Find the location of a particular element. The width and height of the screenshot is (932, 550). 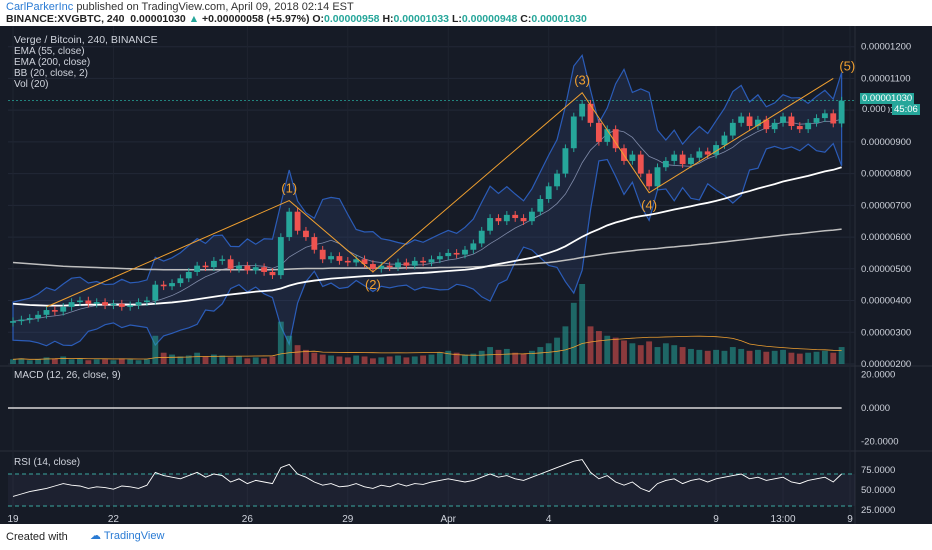

price-tick-label: 0.00000900 is located at coordinates (886, 142).